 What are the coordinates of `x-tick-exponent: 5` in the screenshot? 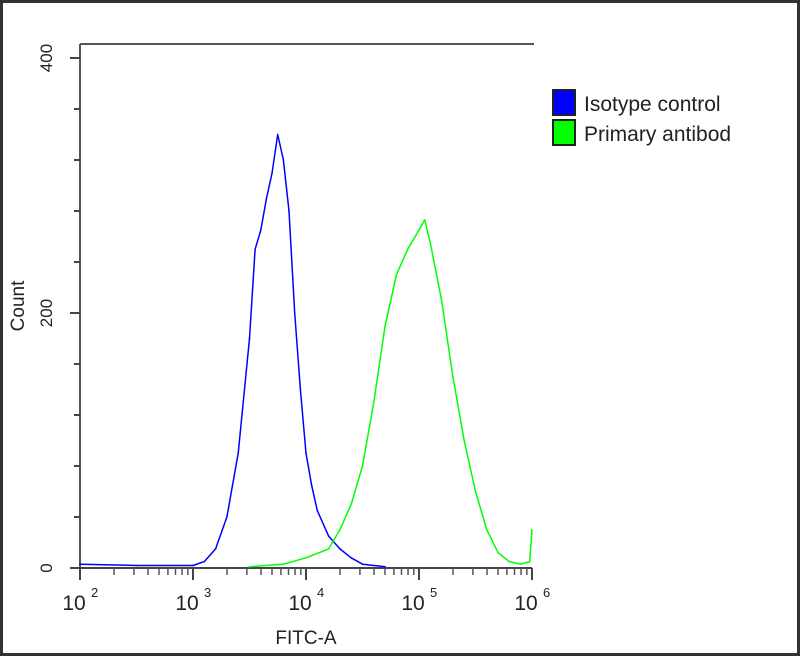 It's located at (433, 592).